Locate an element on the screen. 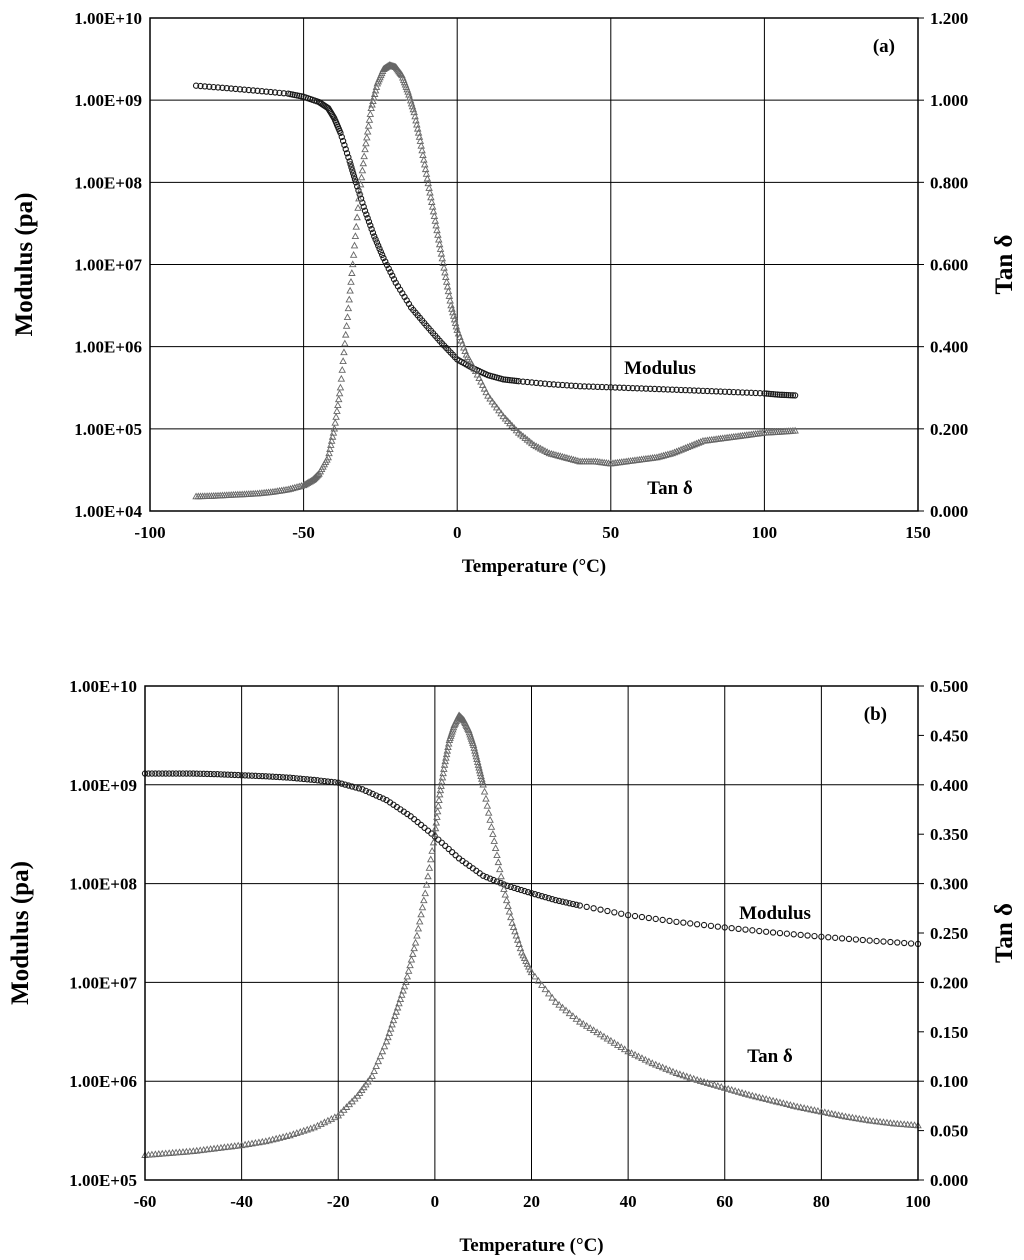 The width and height of the screenshot is (1024, 1260). y-left-tick-label: 1.00E+08 is located at coordinates (108, 182).